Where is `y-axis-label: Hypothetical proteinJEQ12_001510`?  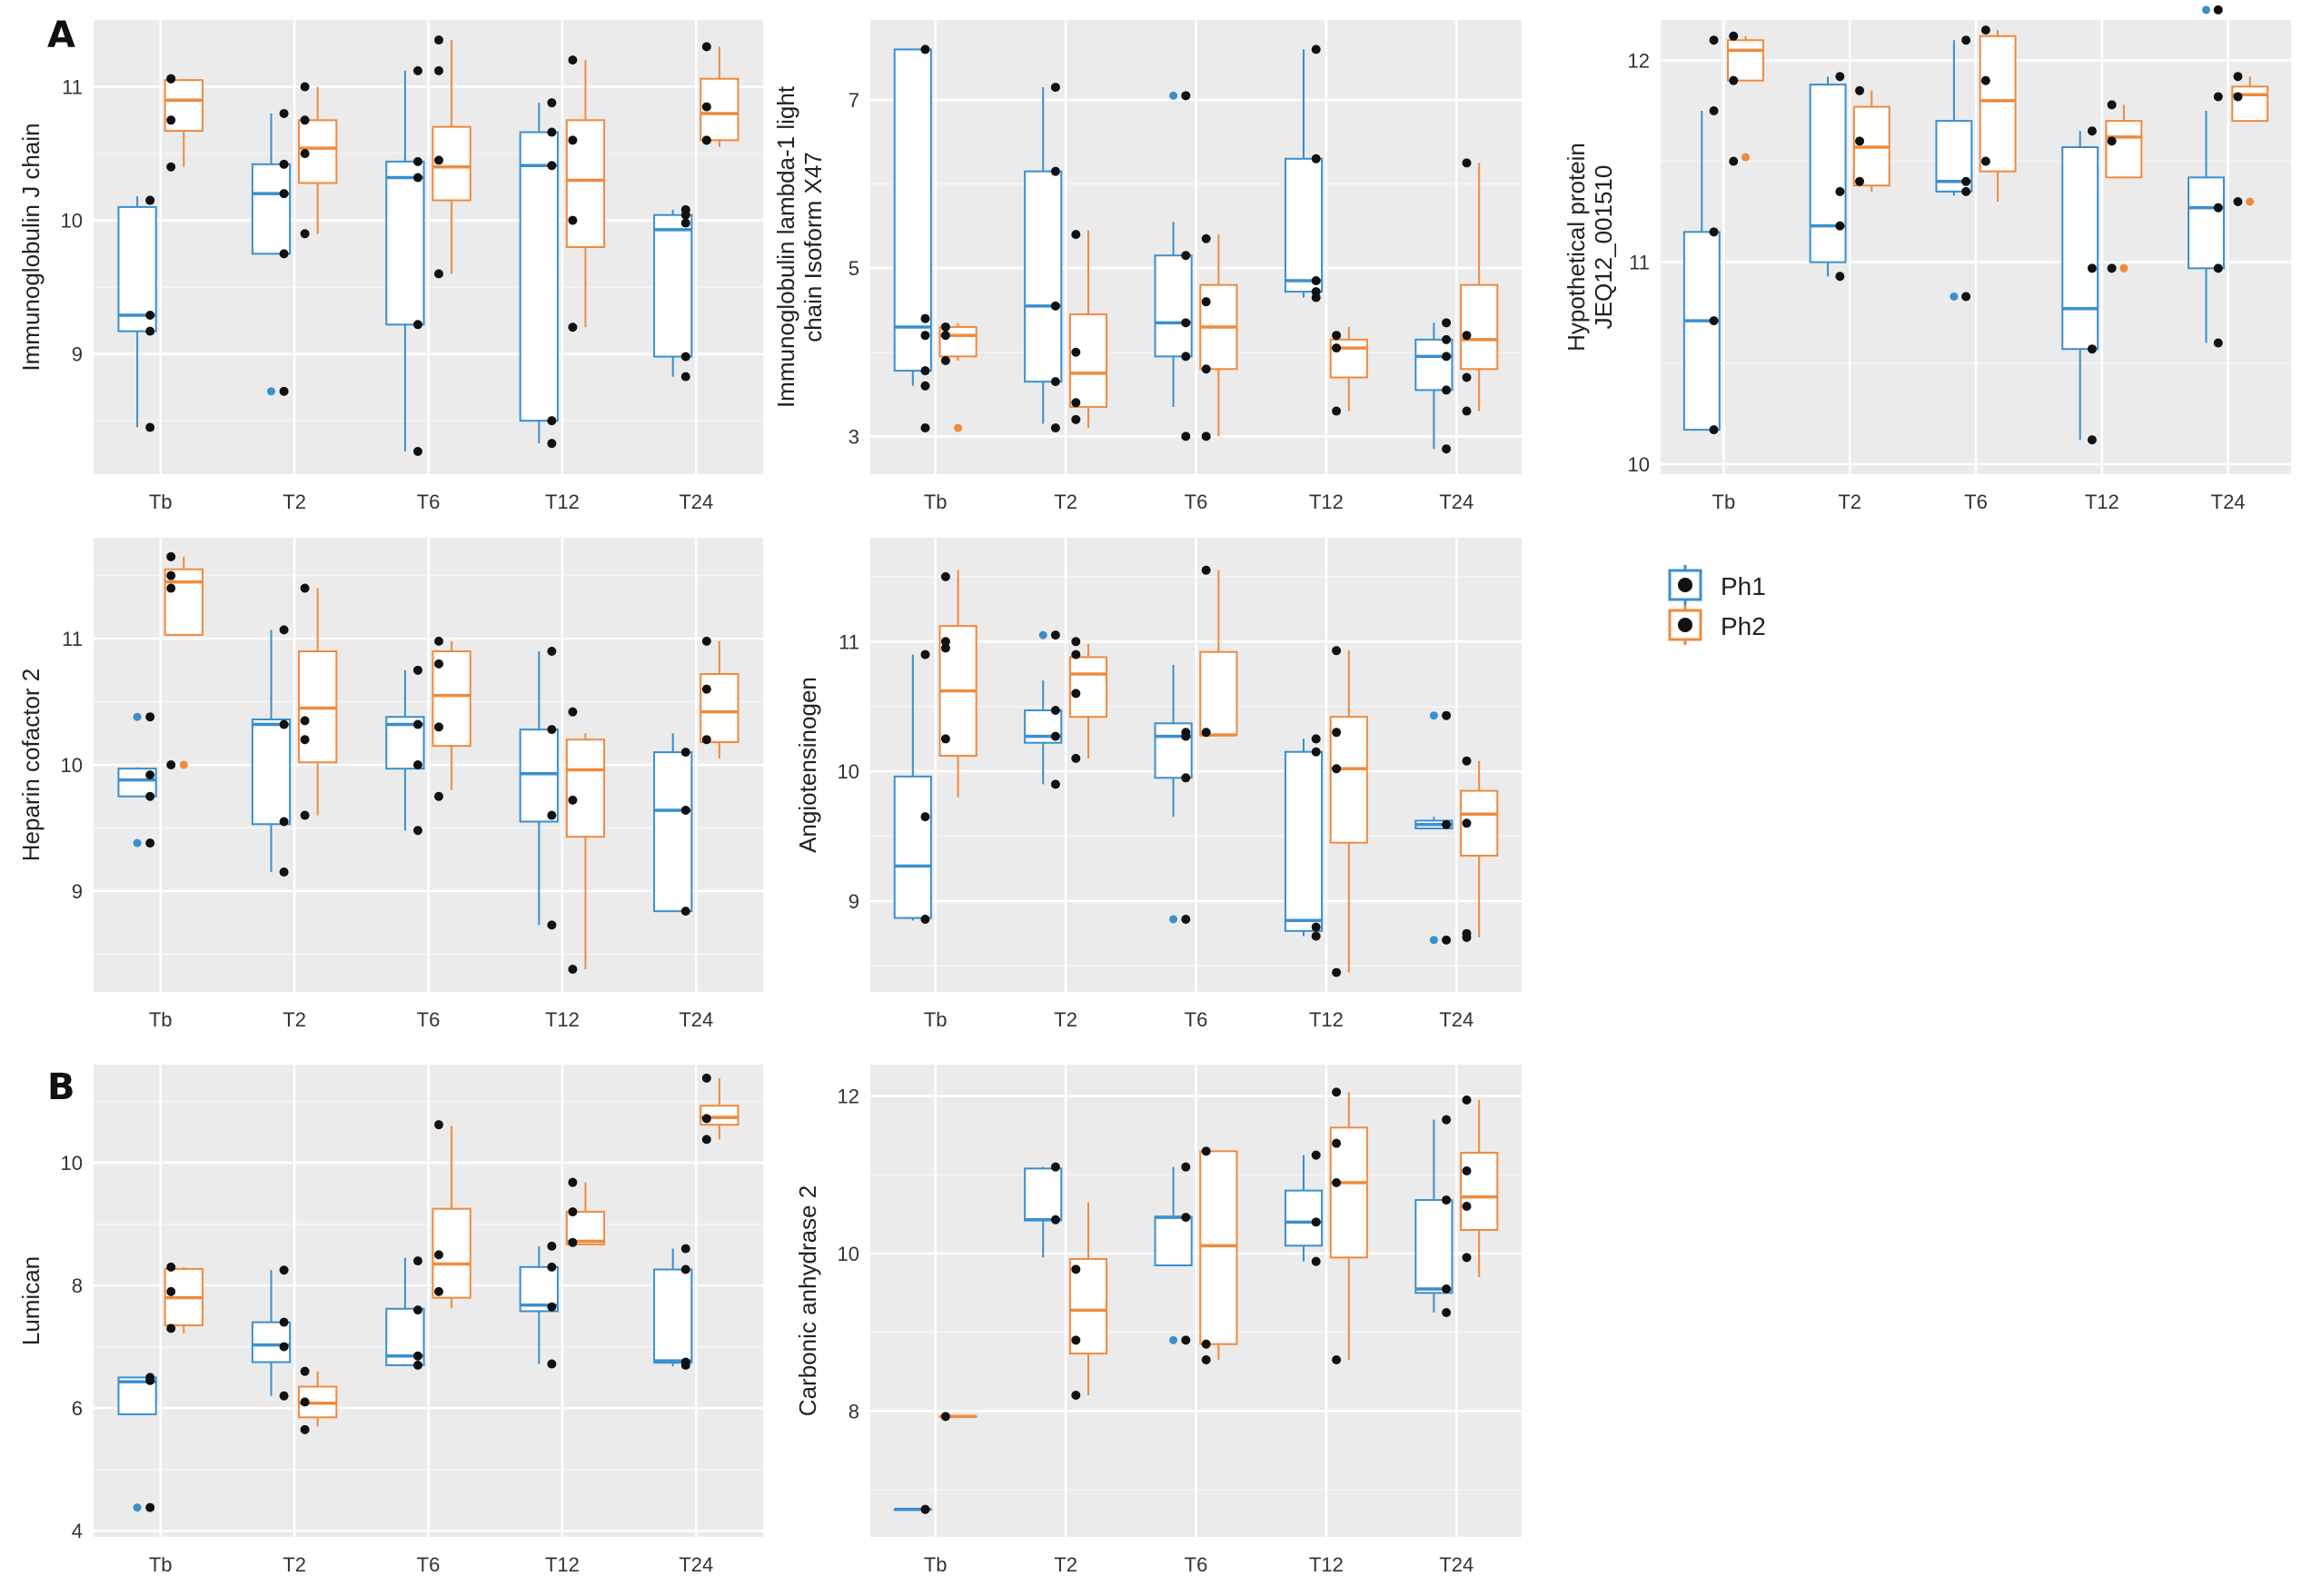
y-axis-label: Hypothetical proteinJEQ12_001510 is located at coordinates (1590, 247).